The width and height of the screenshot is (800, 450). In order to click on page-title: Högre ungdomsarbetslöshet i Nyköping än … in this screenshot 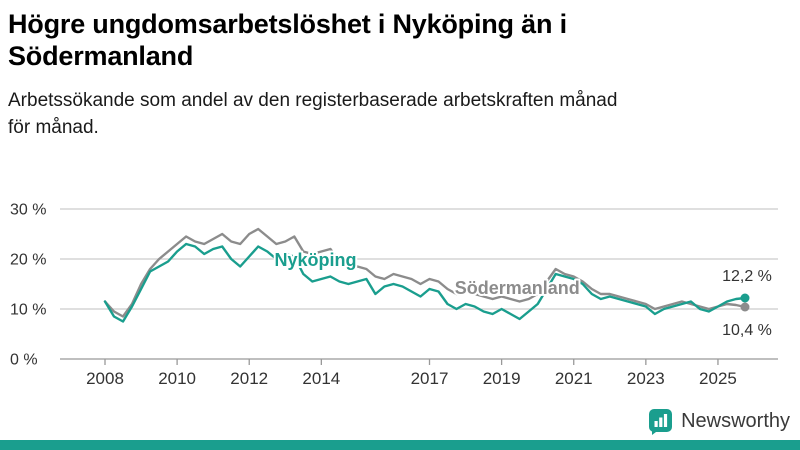, I will do `click(394, 40)`.